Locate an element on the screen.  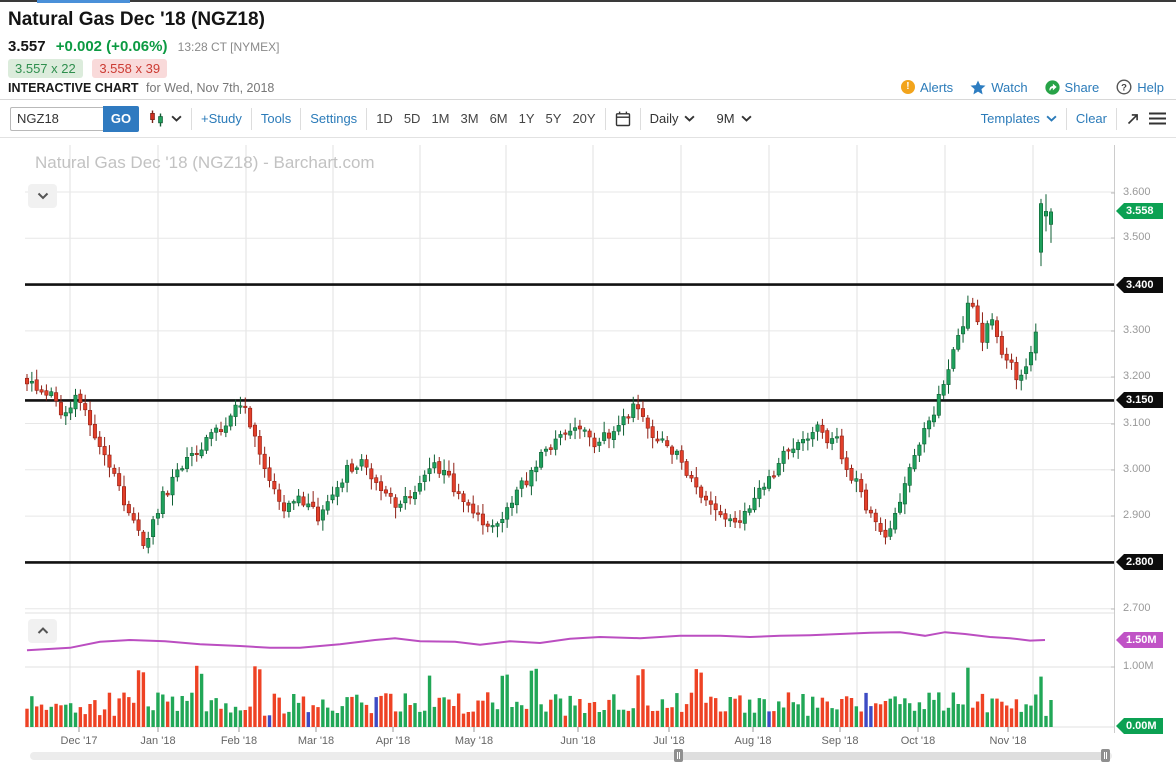
clear-button: Clear is located at coordinates (1091, 118).